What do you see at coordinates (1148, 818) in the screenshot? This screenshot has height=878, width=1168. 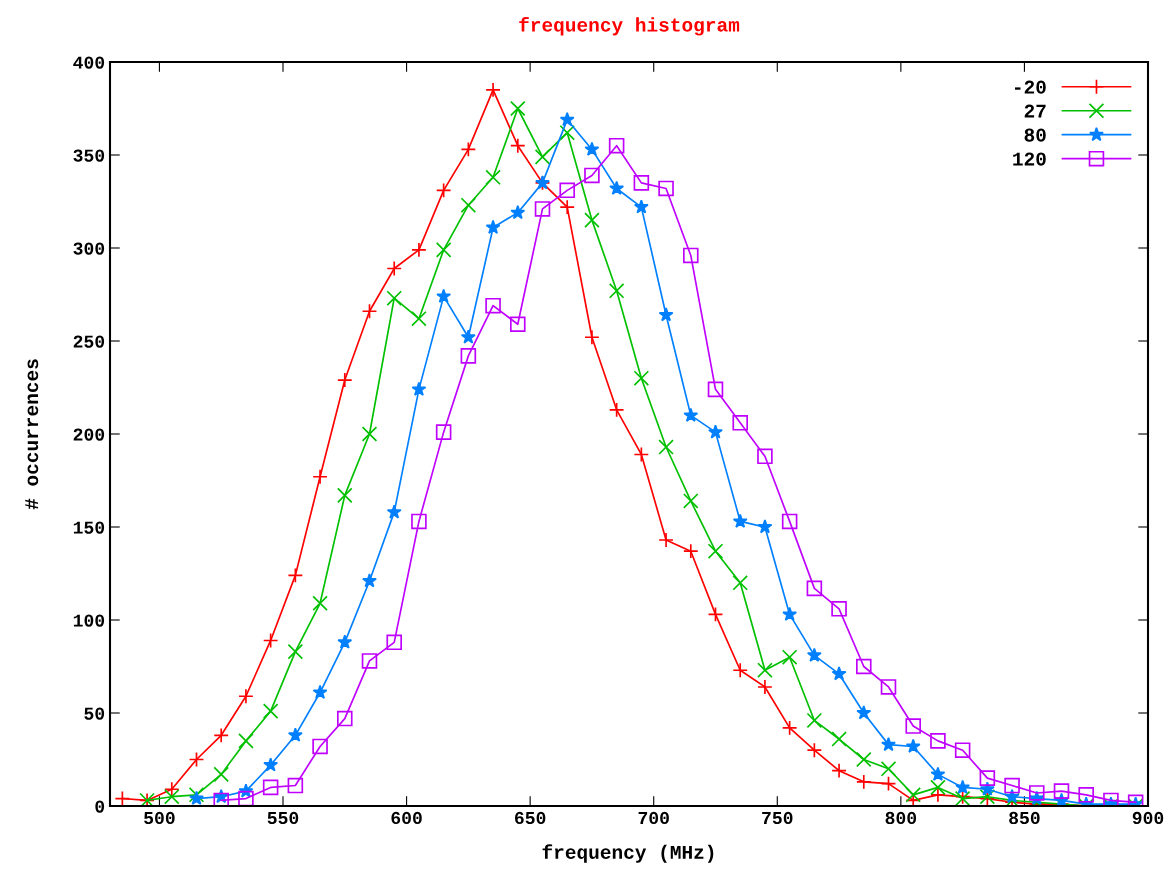 I see `x-tick-label: 900` at bounding box center [1148, 818].